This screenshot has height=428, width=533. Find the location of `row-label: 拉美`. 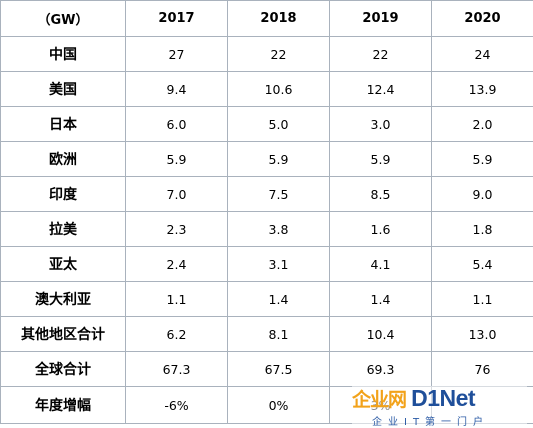

row-label: 拉美 is located at coordinates (63, 229).